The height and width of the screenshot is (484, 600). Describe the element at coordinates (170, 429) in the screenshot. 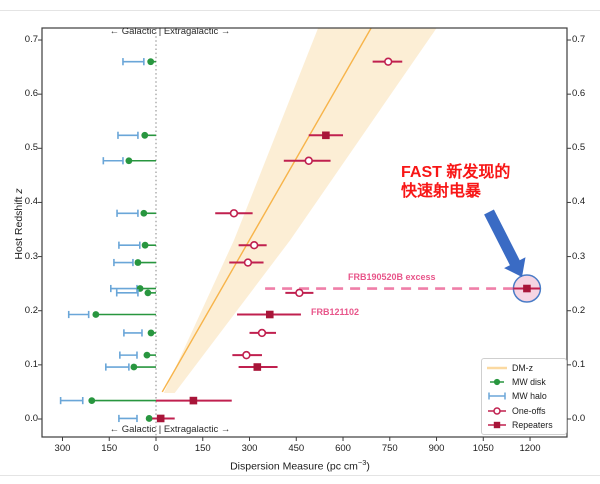

I see `galactic-extragalactic-note-bottom: ← Galactic | Extragalactic →` at that location.